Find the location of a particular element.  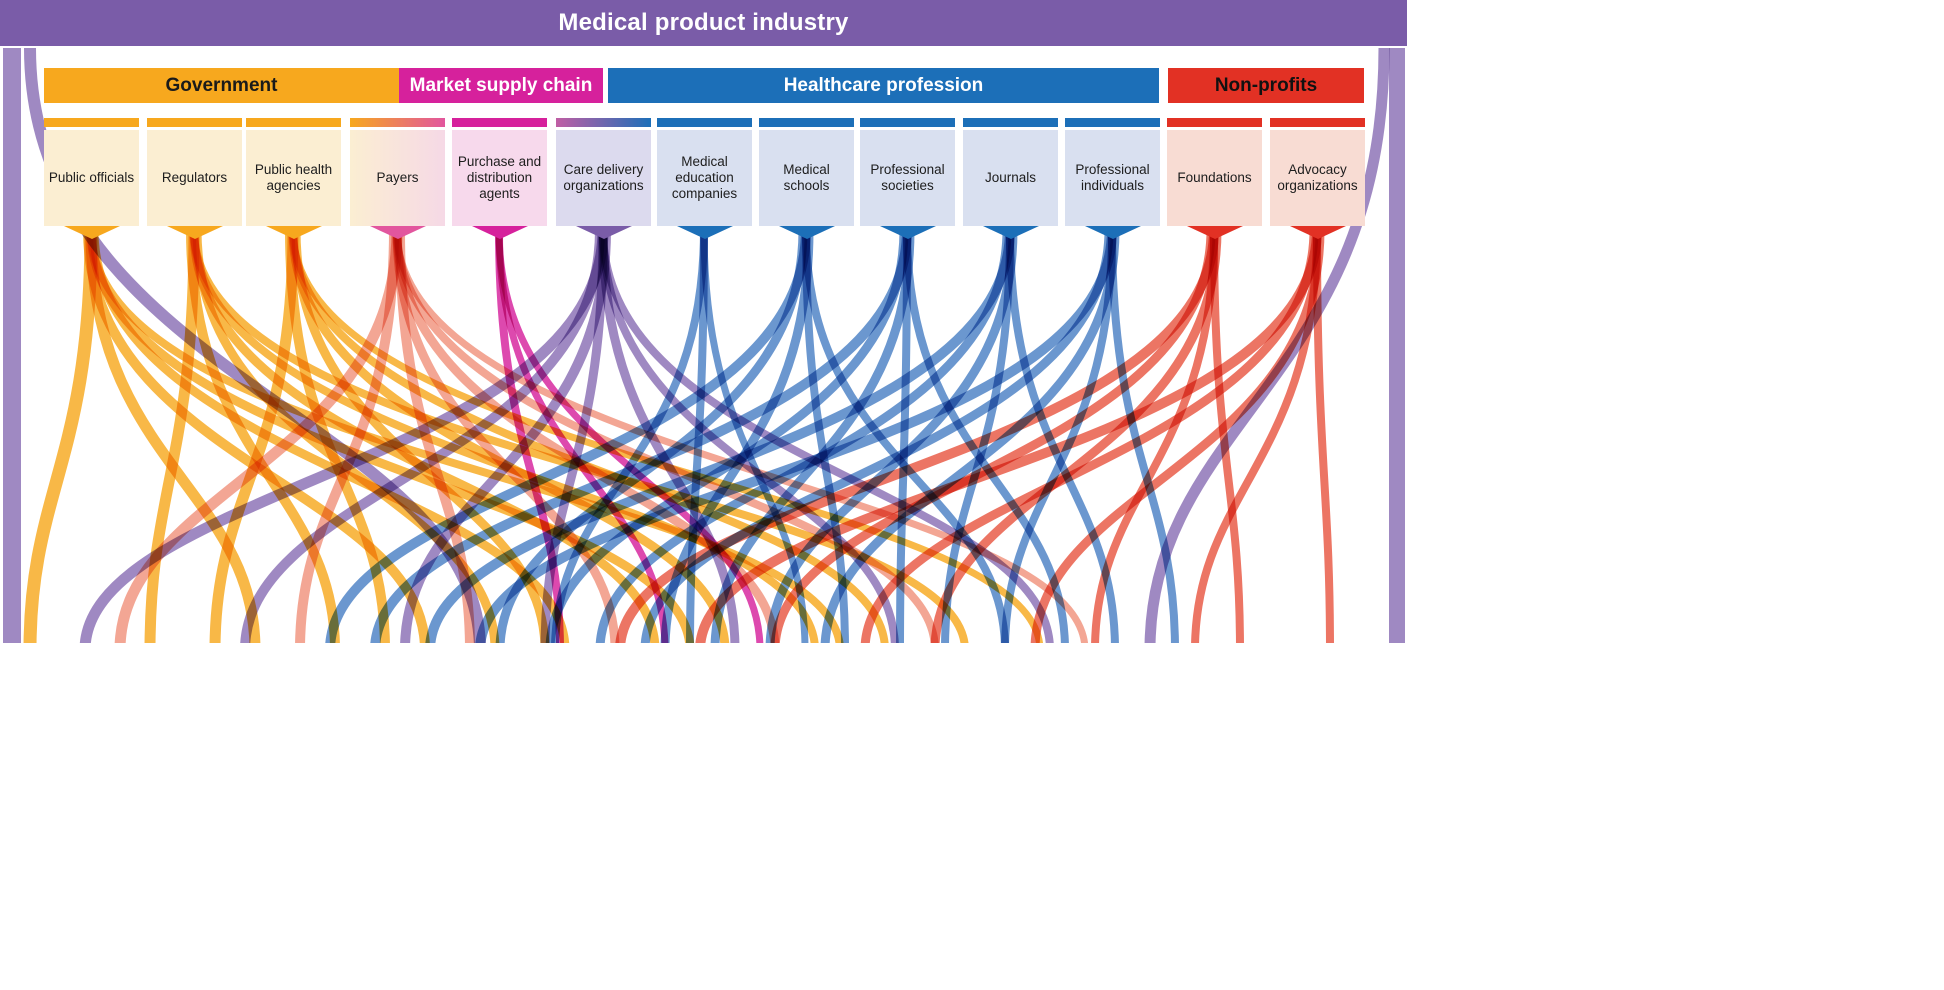

node-box: Advocacy organizations is located at coordinates (1317, 178).